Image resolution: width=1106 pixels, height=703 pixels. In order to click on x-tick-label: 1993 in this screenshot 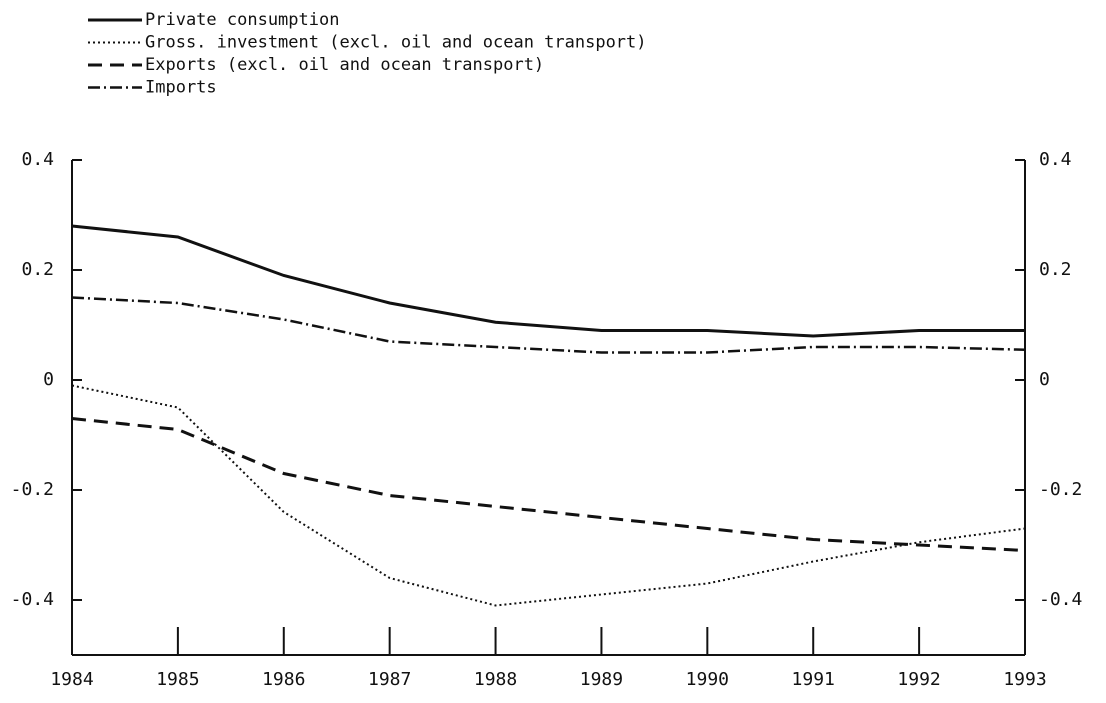, I will do `click(1024, 679)`.